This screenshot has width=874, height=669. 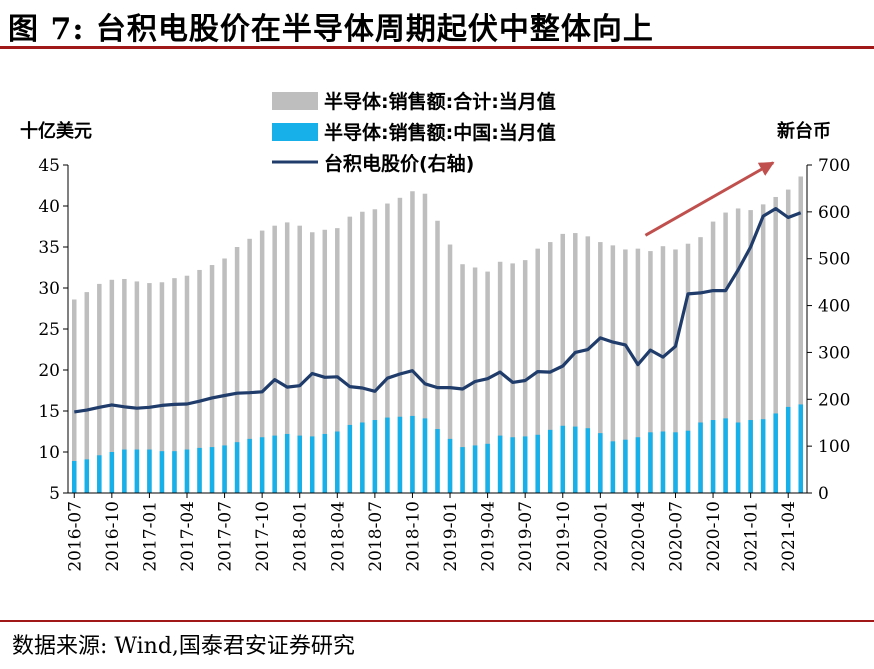 I want to click on x-tick-label: 2018-07, so click(x=376, y=536).